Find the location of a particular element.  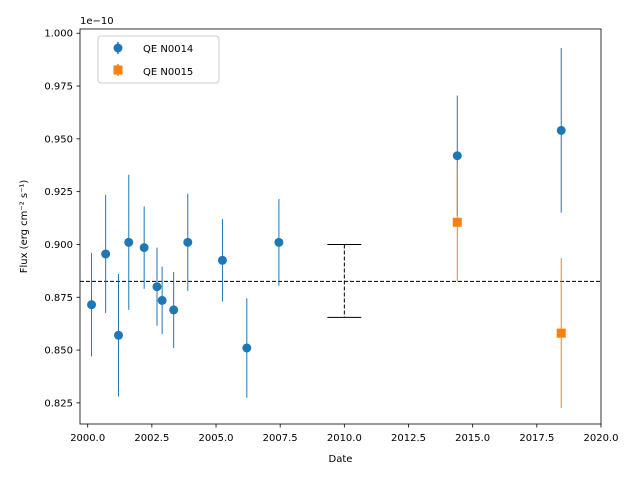

x-tick-label: 2010.0 is located at coordinates (344, 438).